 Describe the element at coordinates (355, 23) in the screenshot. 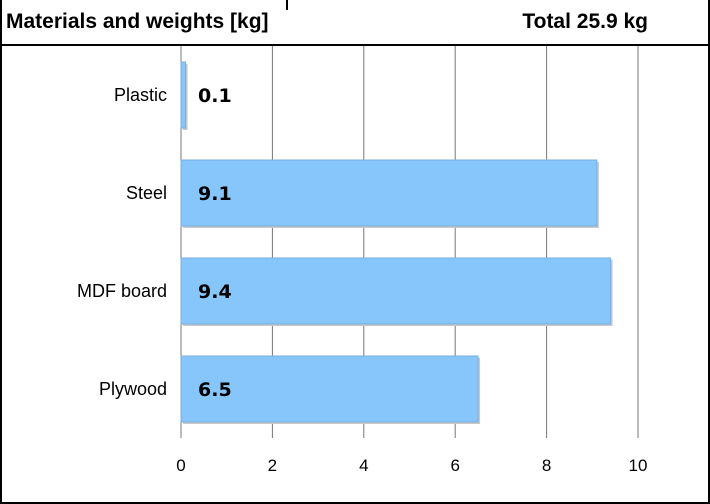

I see `header-bar` at that location.